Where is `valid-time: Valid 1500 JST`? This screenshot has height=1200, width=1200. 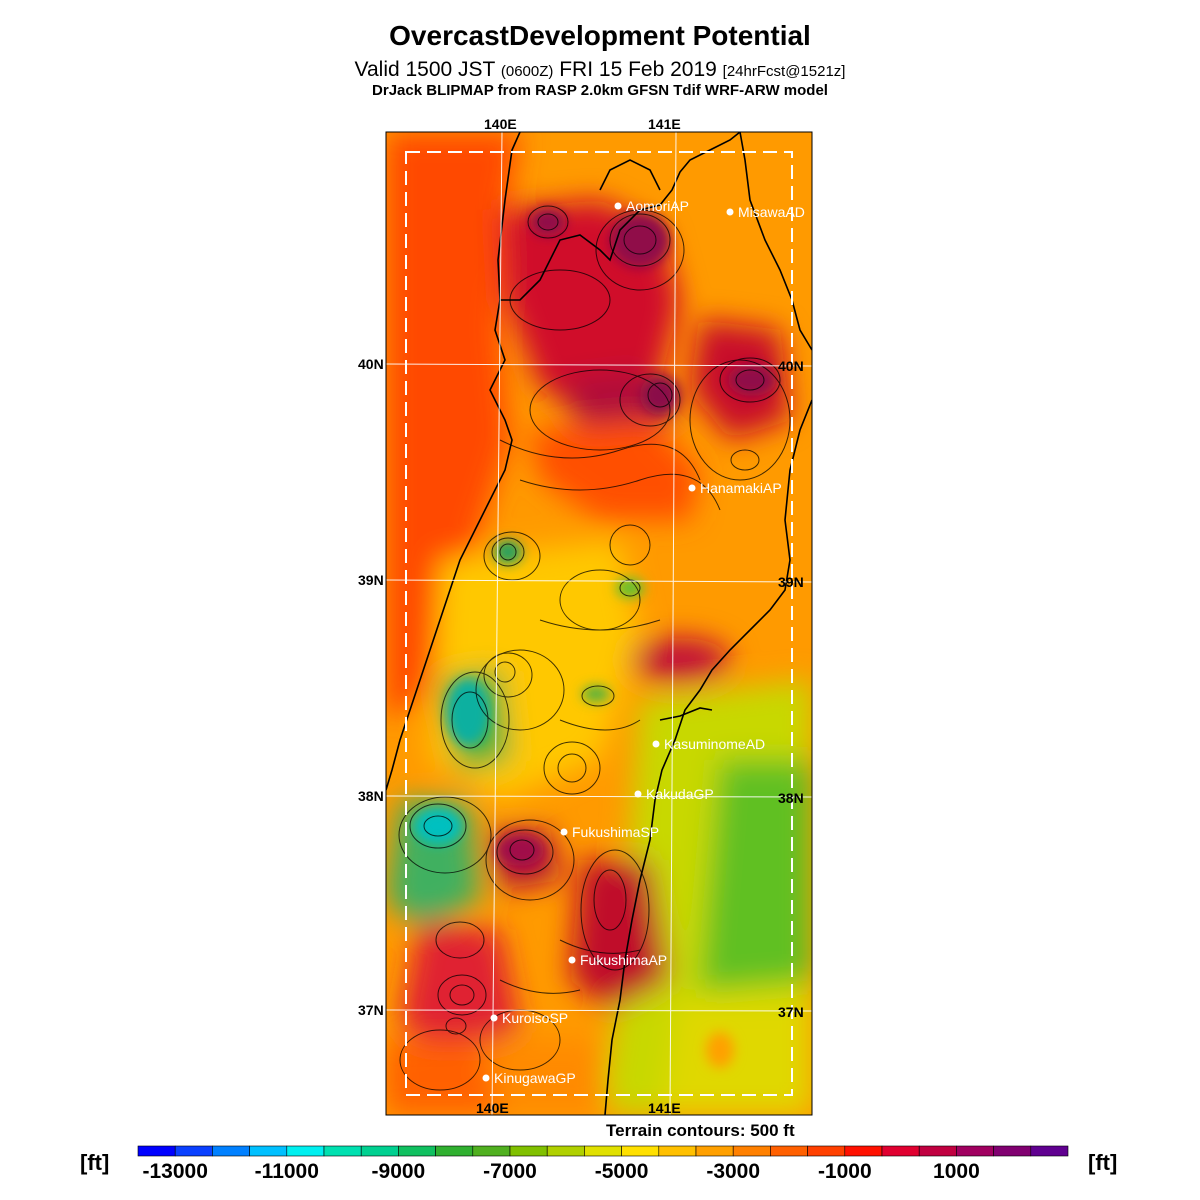
valid-time: Valid 1500 JST is located at coordinates (425, 69).